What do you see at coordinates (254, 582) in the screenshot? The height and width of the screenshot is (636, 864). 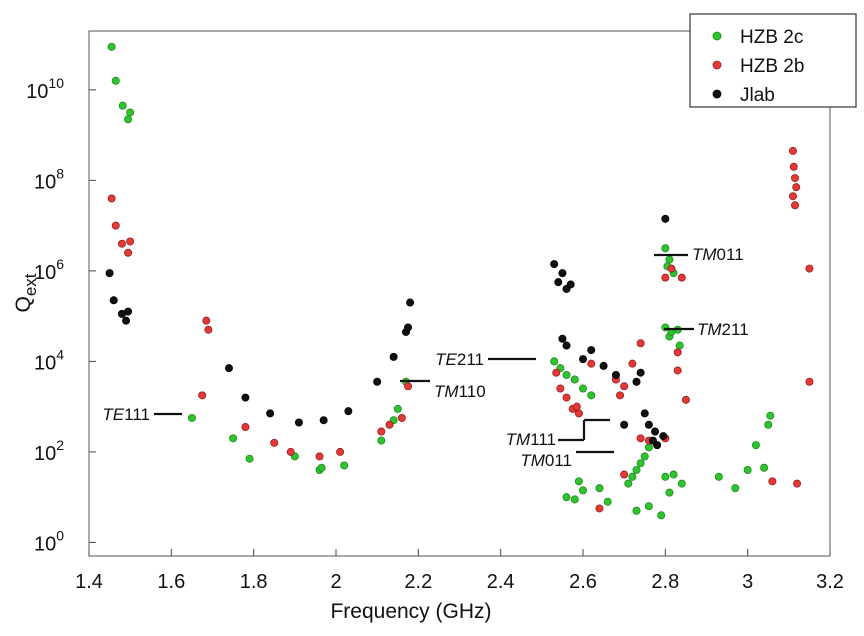 I see `x-tick-label: 1.8` at bounding box center [254, 582].